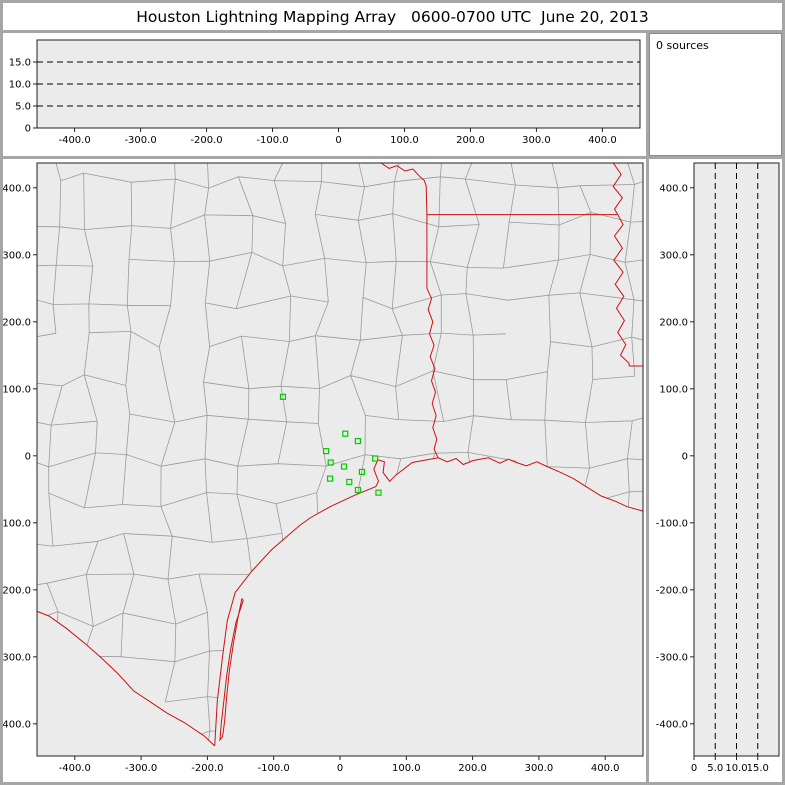 The height and width of the screenshot is (785, 785). What do you see at coordinates (231, 670) in the screenshot?
I see `padre-island` at bounding box center [231, 670].